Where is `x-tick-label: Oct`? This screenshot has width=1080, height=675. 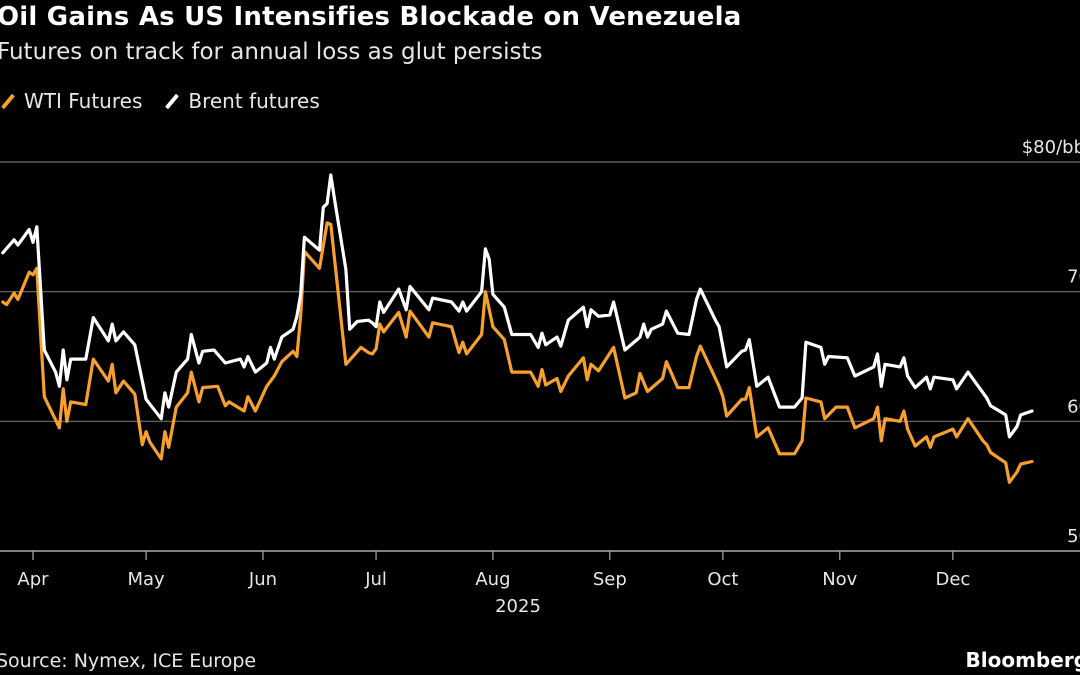
x-tick-label: Oct is located at coordinates (722, 579).